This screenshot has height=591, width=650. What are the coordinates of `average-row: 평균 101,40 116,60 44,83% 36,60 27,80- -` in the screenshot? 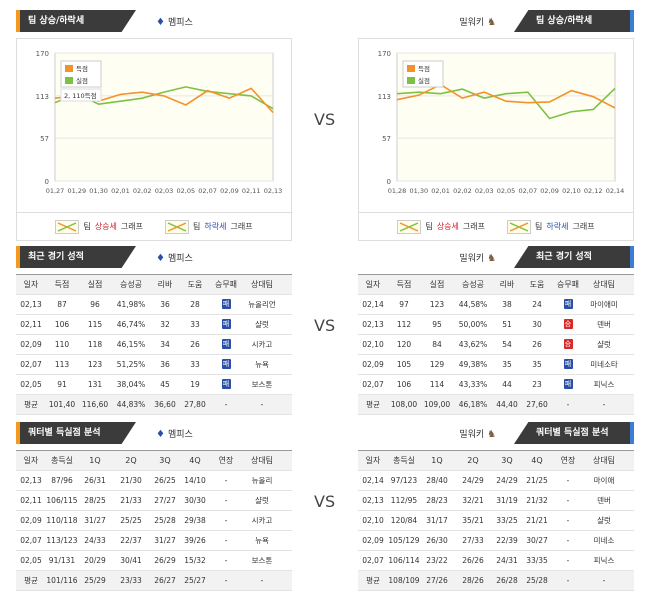 It's located at (154, 405).